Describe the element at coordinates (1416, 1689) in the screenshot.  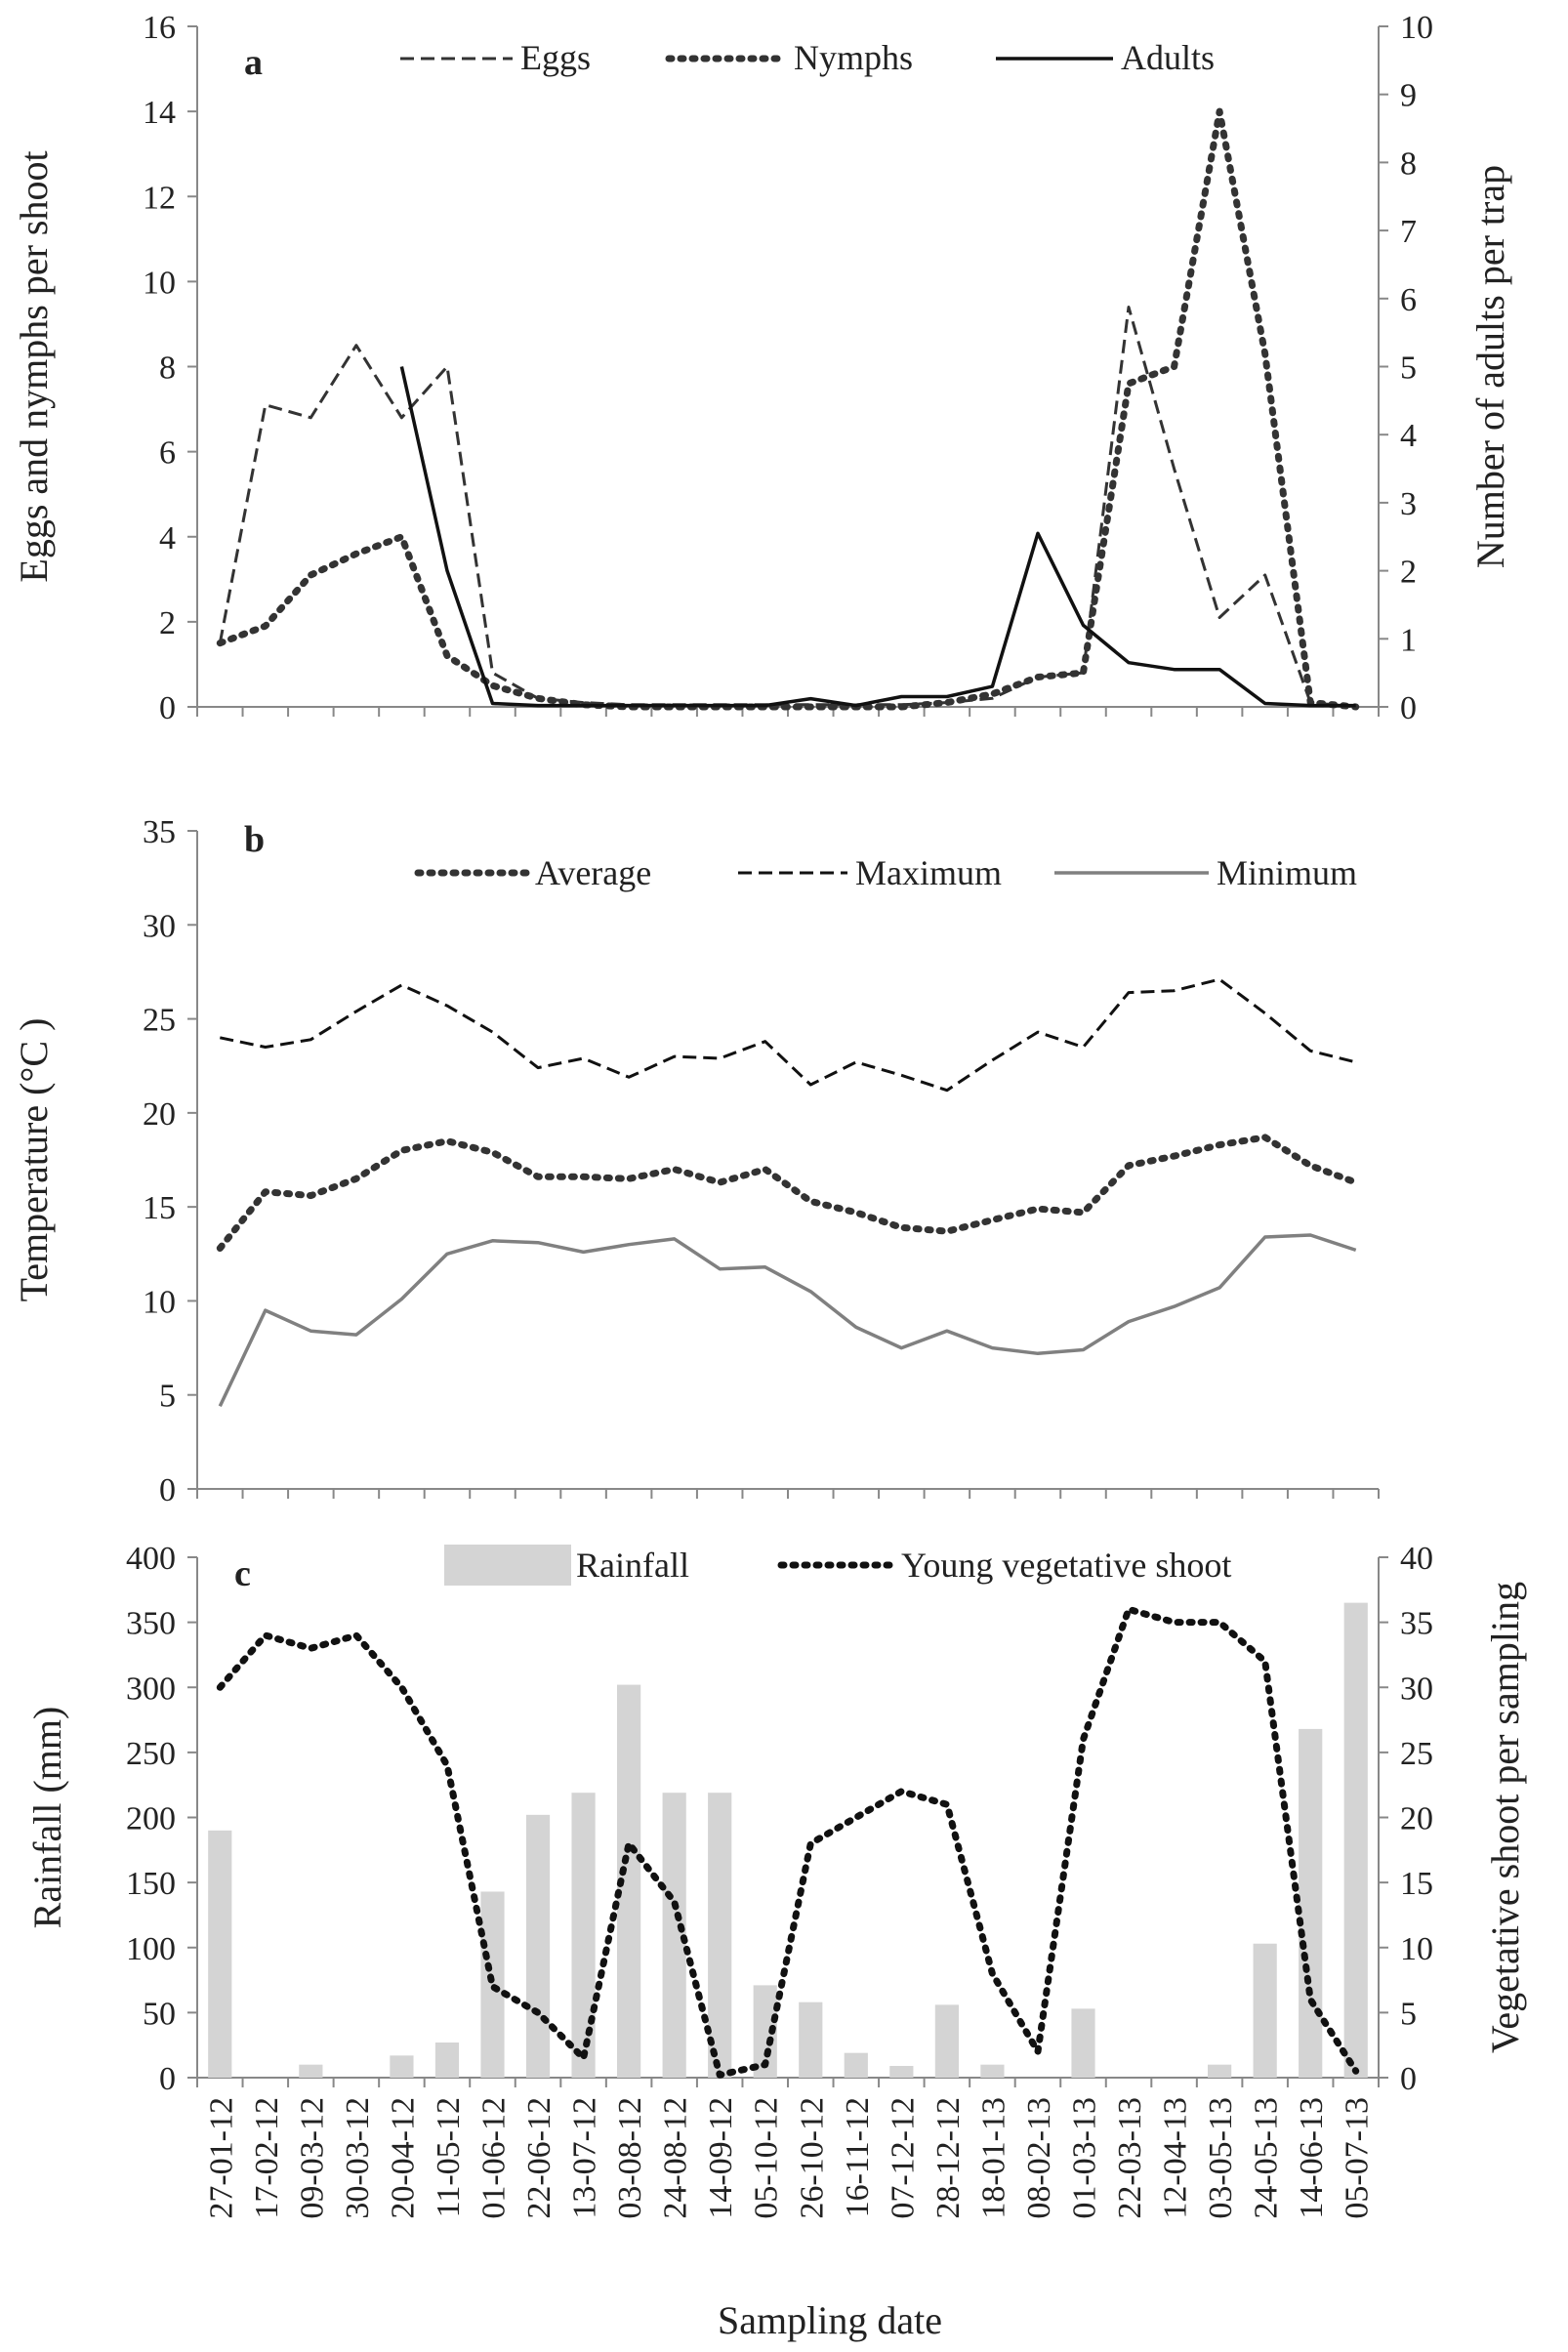
I see `right-tick-label: 30` at that location.